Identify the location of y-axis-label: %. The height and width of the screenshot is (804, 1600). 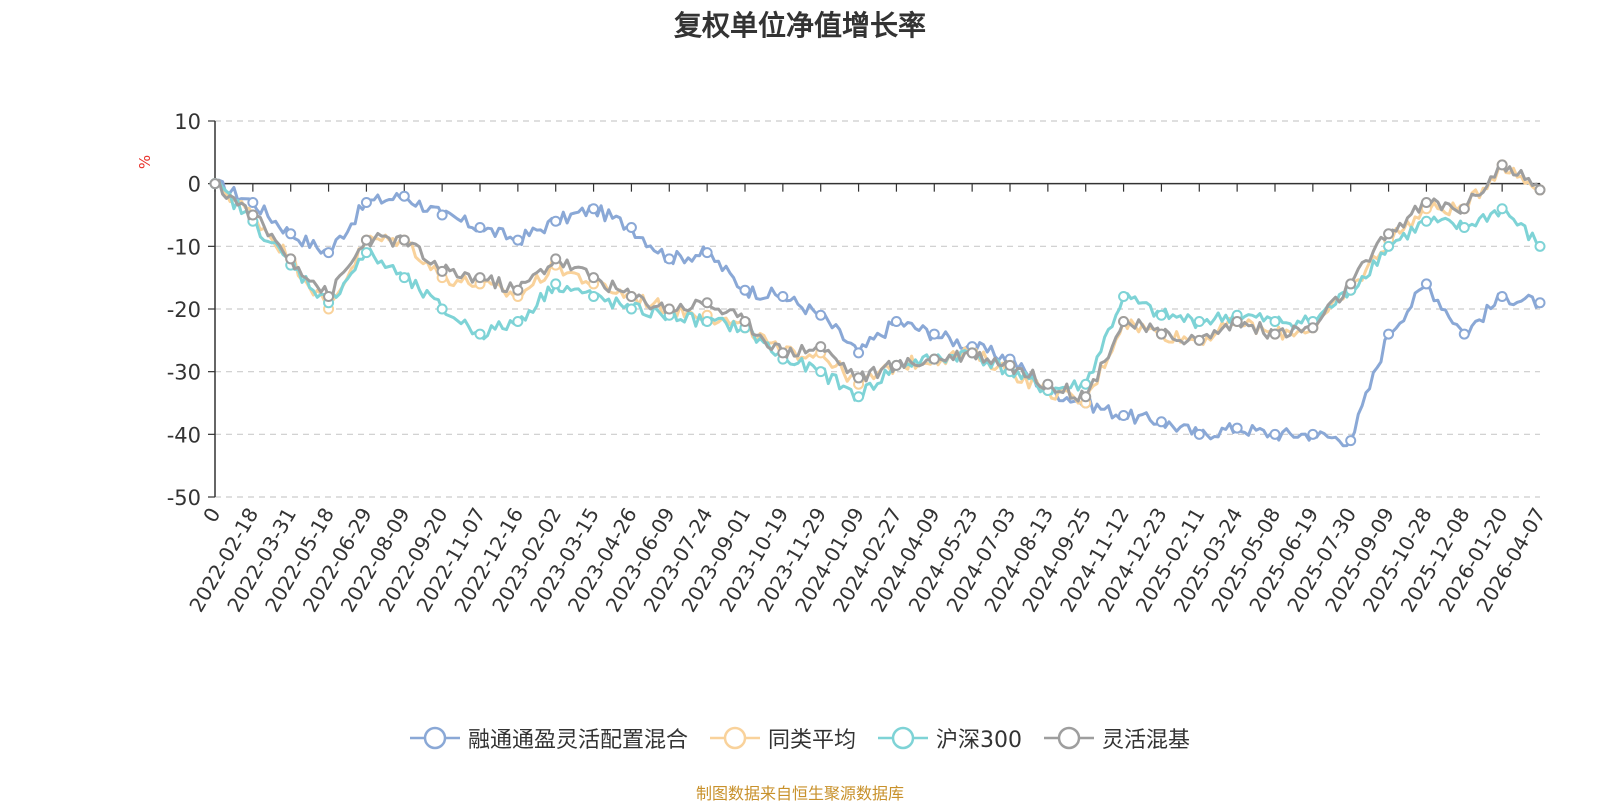
(145, 162).